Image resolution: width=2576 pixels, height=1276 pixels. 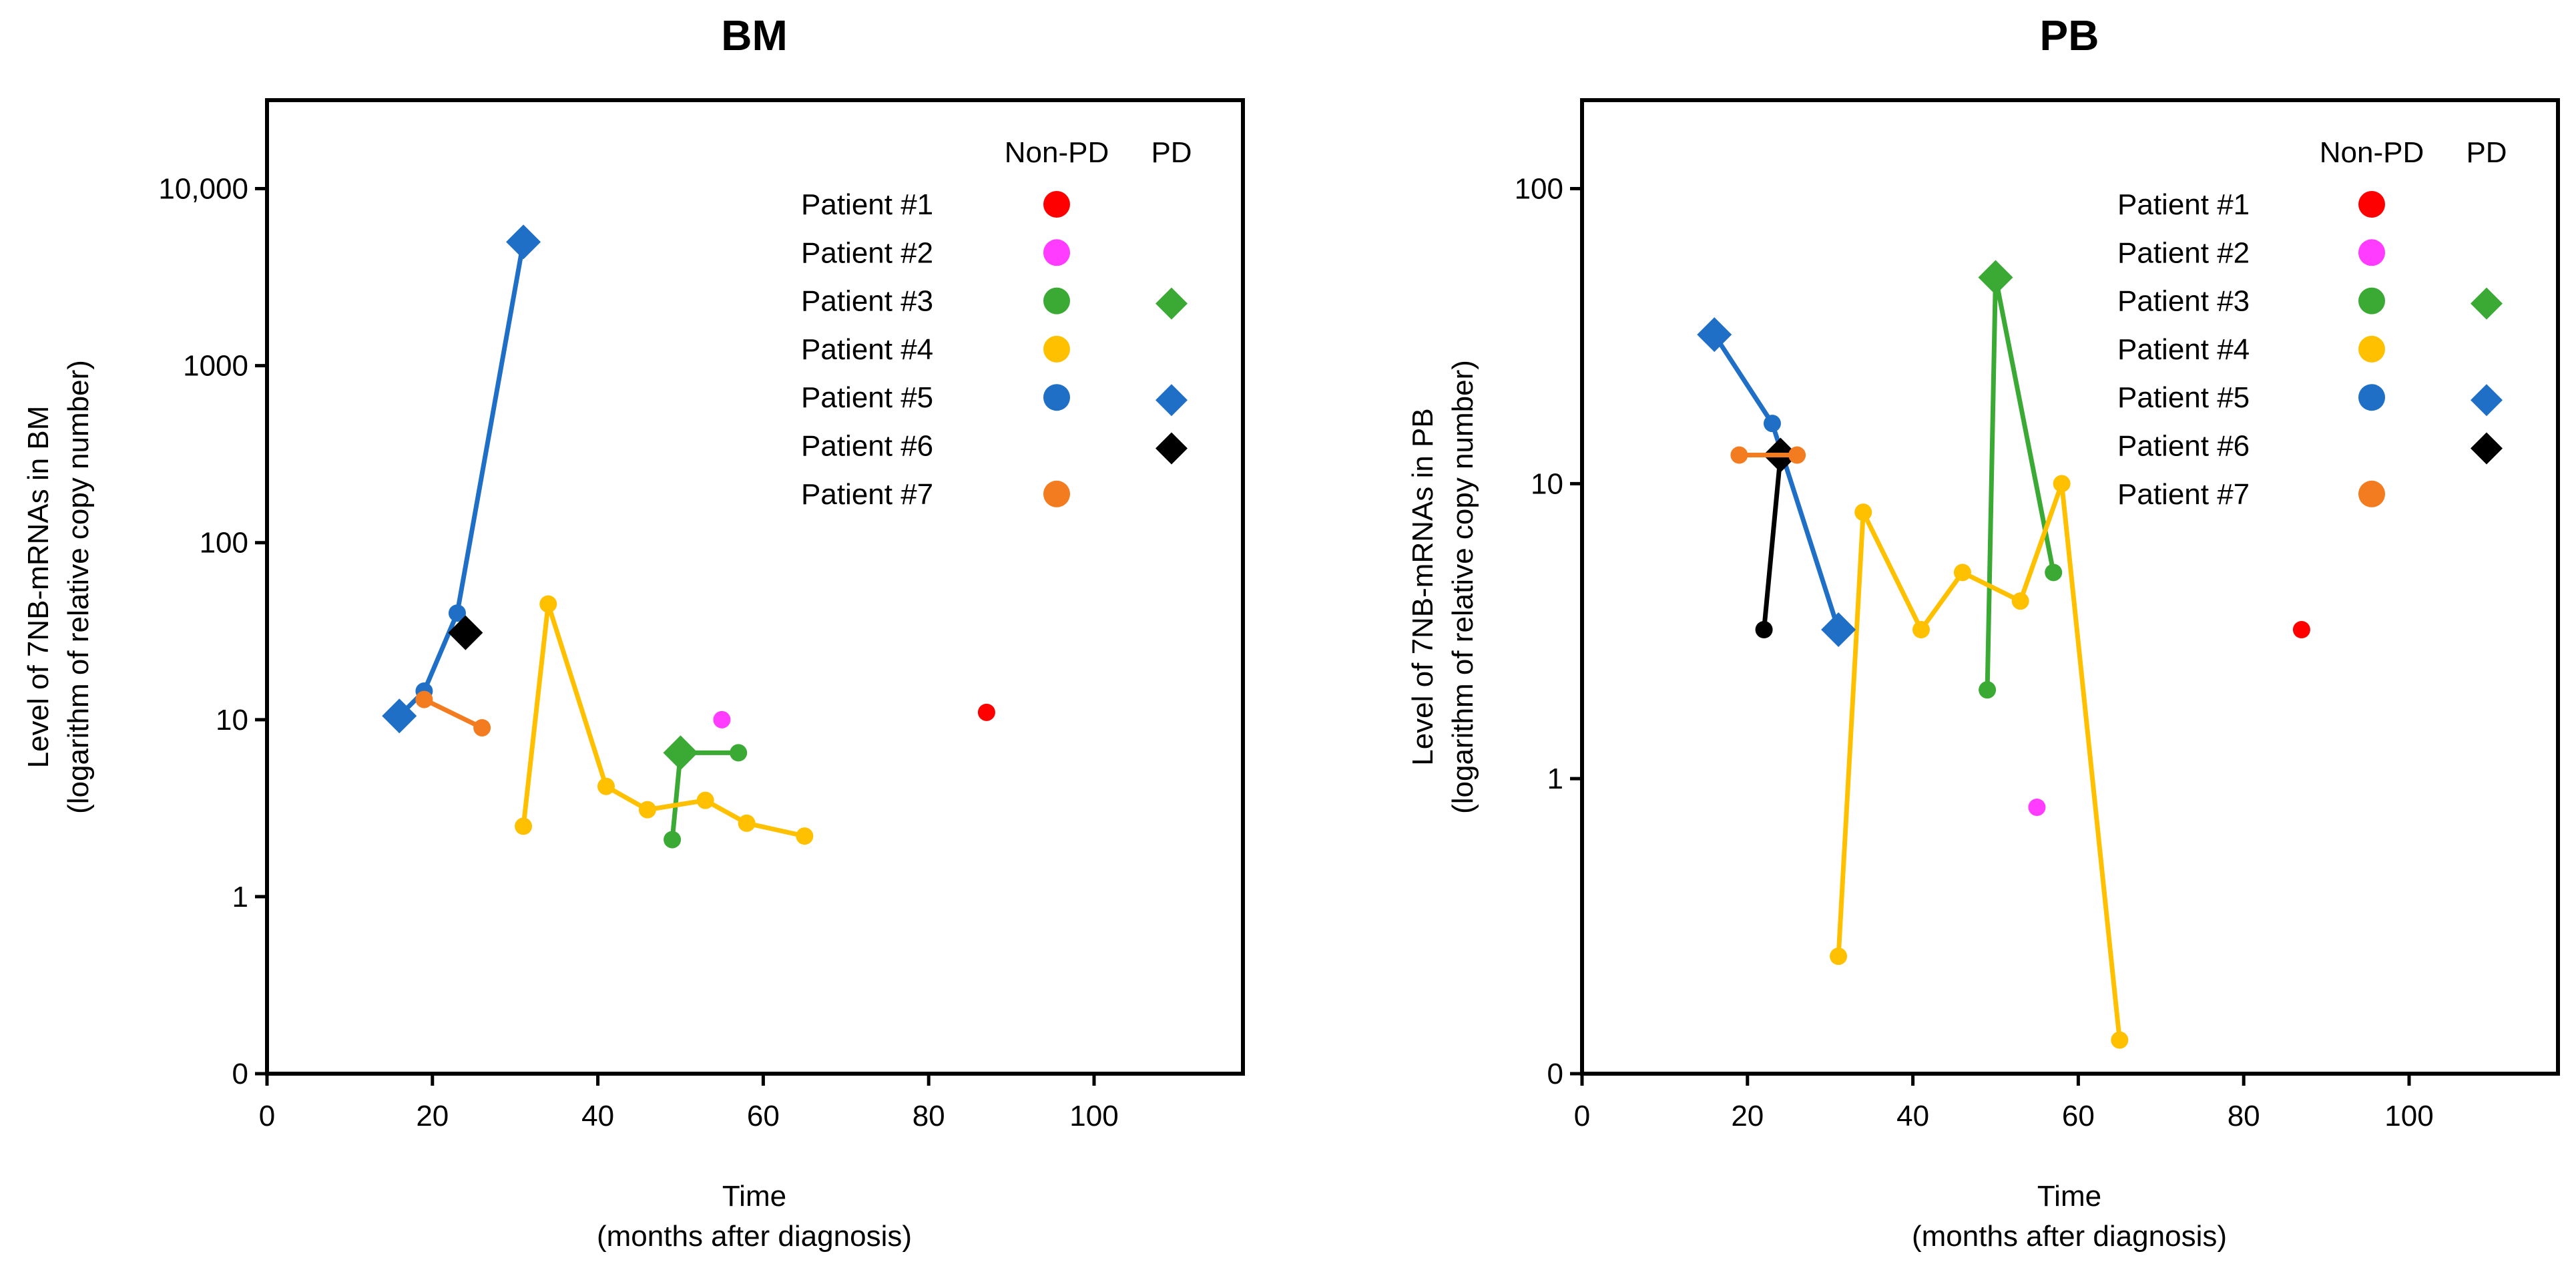 I want to click on pb-x-tick-label: 20, so click(x=1747, y=1116).